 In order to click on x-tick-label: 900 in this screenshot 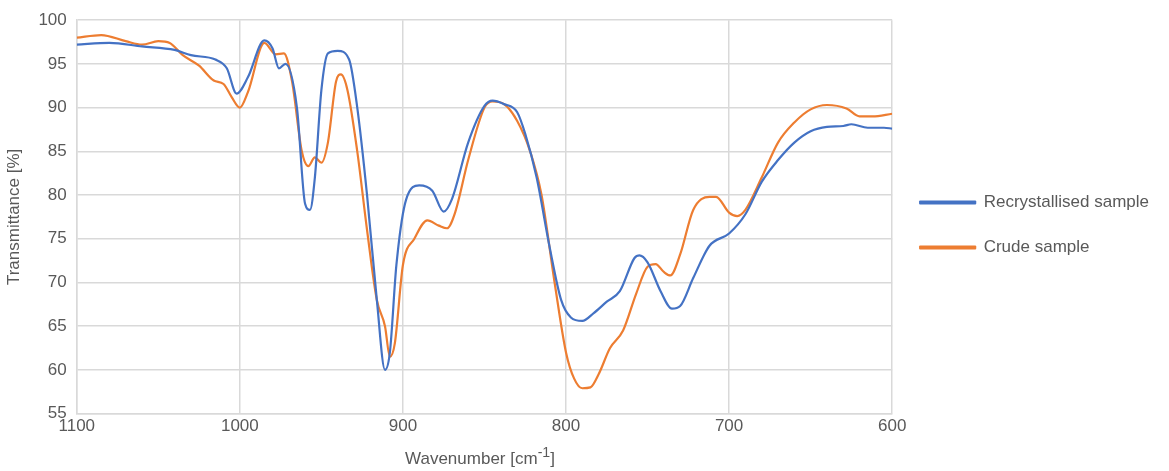, I will do `click(403, 426)`.